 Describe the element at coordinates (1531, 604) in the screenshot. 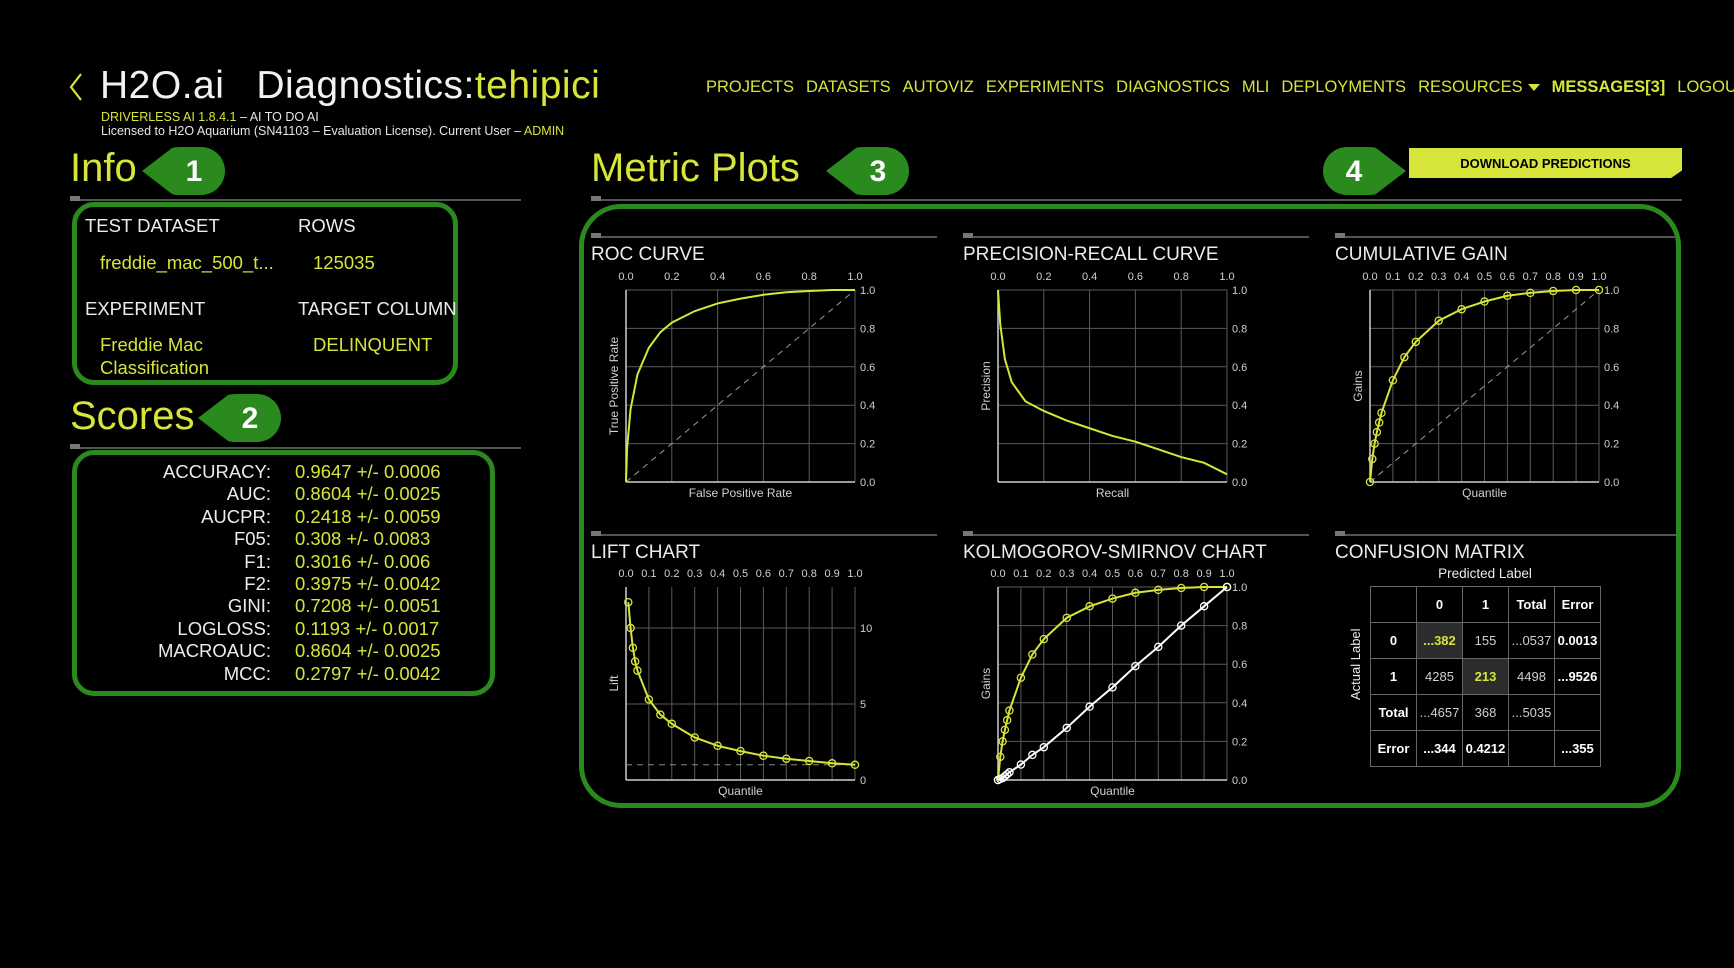

I see `cm-cell: Total` at that location.